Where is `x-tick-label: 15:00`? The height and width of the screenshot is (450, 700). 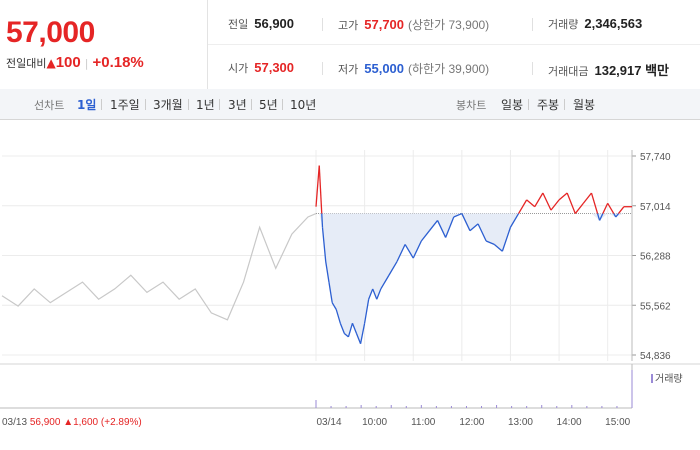
x-tick-label: 15:00 is located at coordinates (617, 422).